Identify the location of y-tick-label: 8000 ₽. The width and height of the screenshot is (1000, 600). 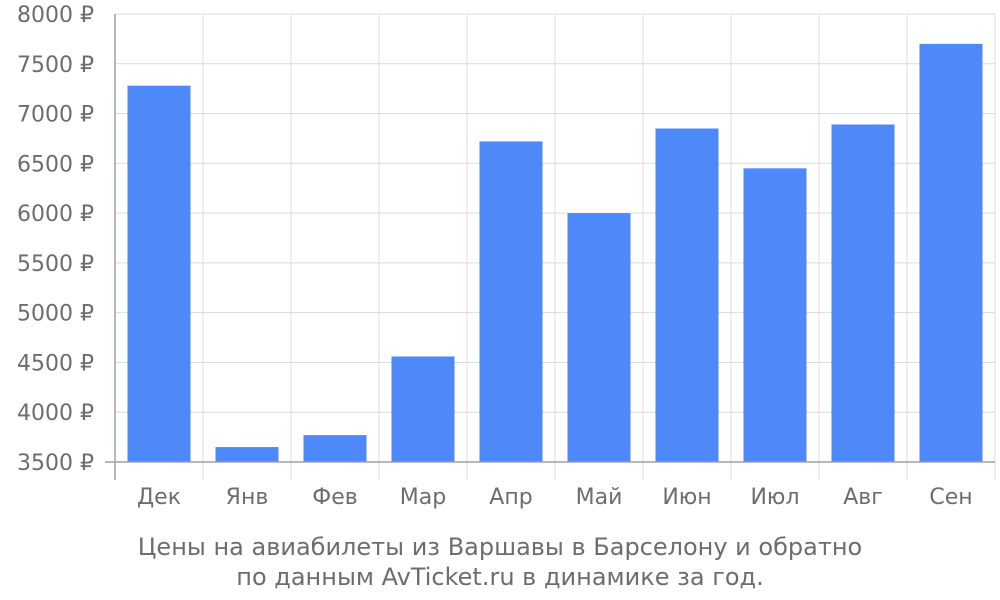
(55, 15).